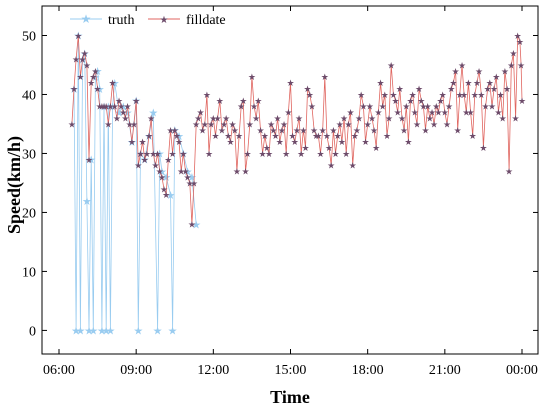 This screenshot has height=411, width=550. I want to click on y-axis-title: Speed(km/h), so click(14, 185).